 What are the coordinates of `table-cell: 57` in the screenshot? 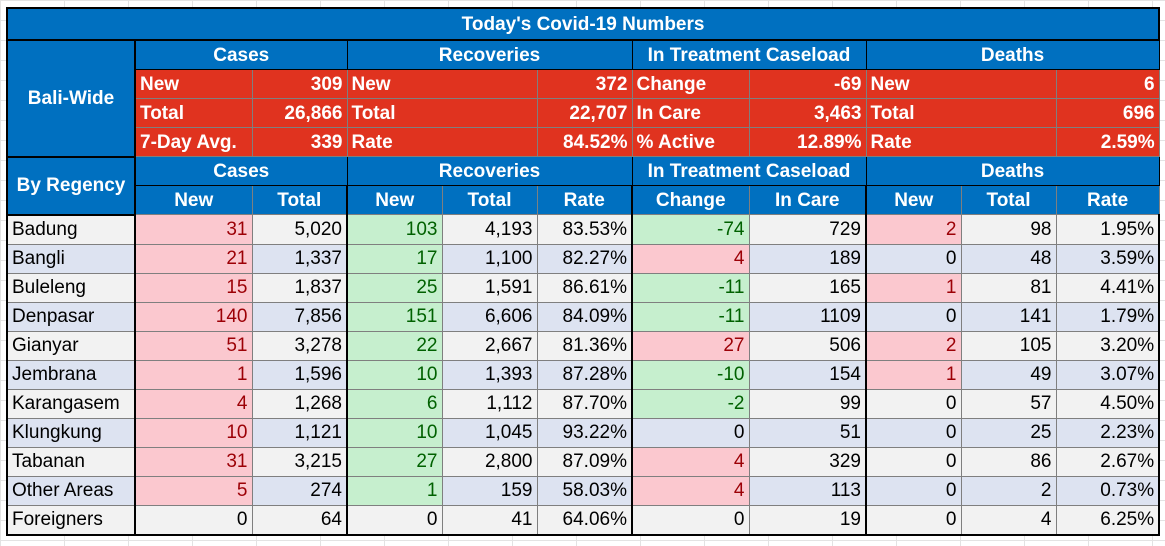 It's located at (1008, 403).